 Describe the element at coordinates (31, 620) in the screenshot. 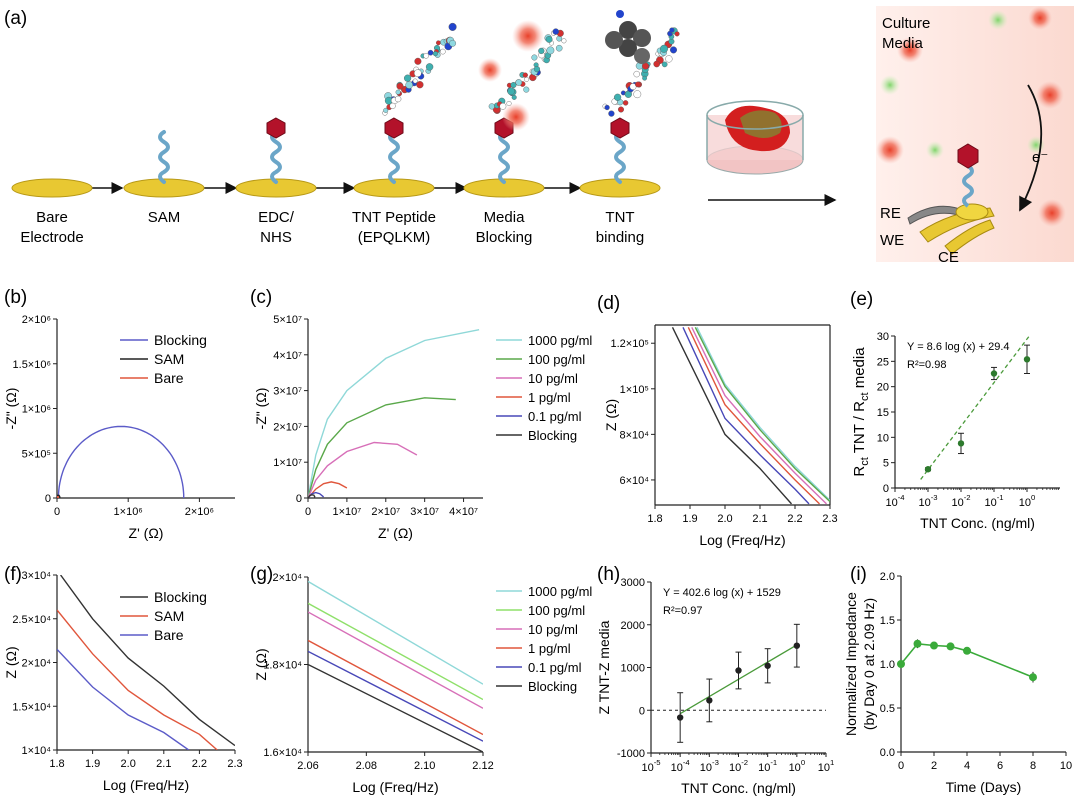

I see `y-tick-label: 2.5×10⁴` at that location.